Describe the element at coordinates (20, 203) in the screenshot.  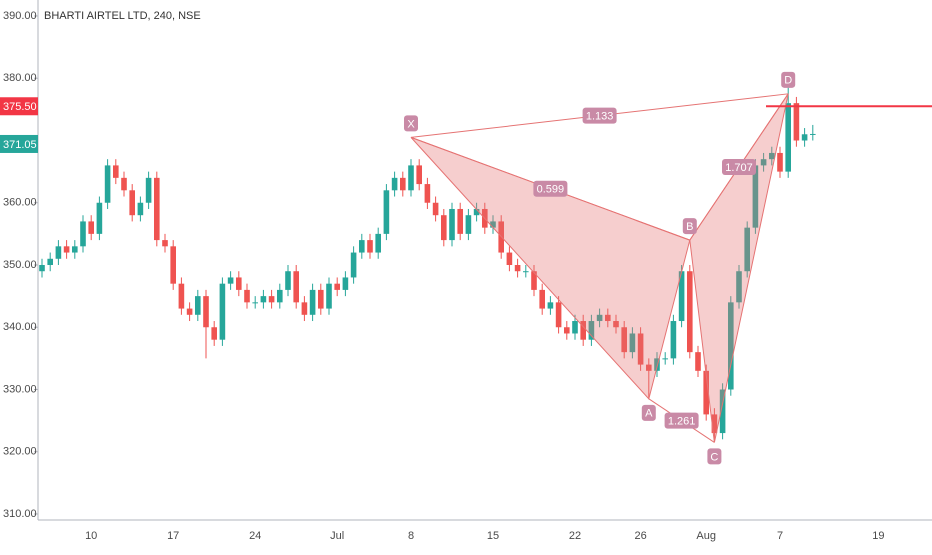
I see `y-tick-label: 360.00` at that location.